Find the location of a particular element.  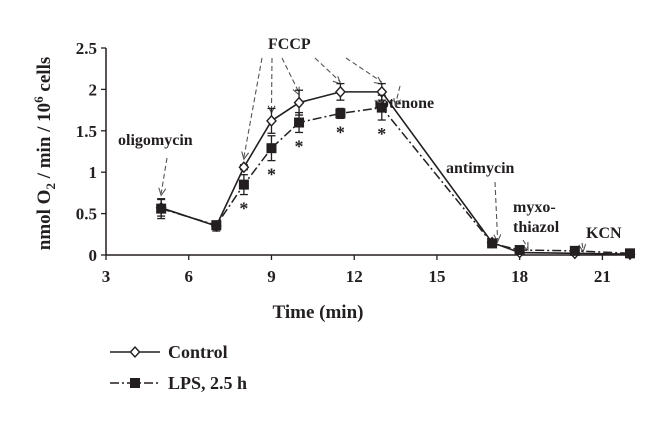

legend-label-lps: LPS, 2.5 h is located at coordinates (207, 383).